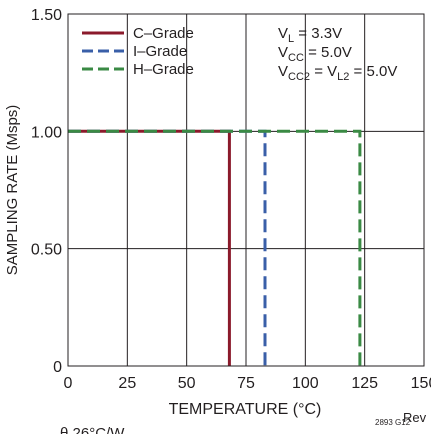  Describe the element at coordinates (163, 33) in the screenshot. I see `legend-label: C–Grade` at that location.